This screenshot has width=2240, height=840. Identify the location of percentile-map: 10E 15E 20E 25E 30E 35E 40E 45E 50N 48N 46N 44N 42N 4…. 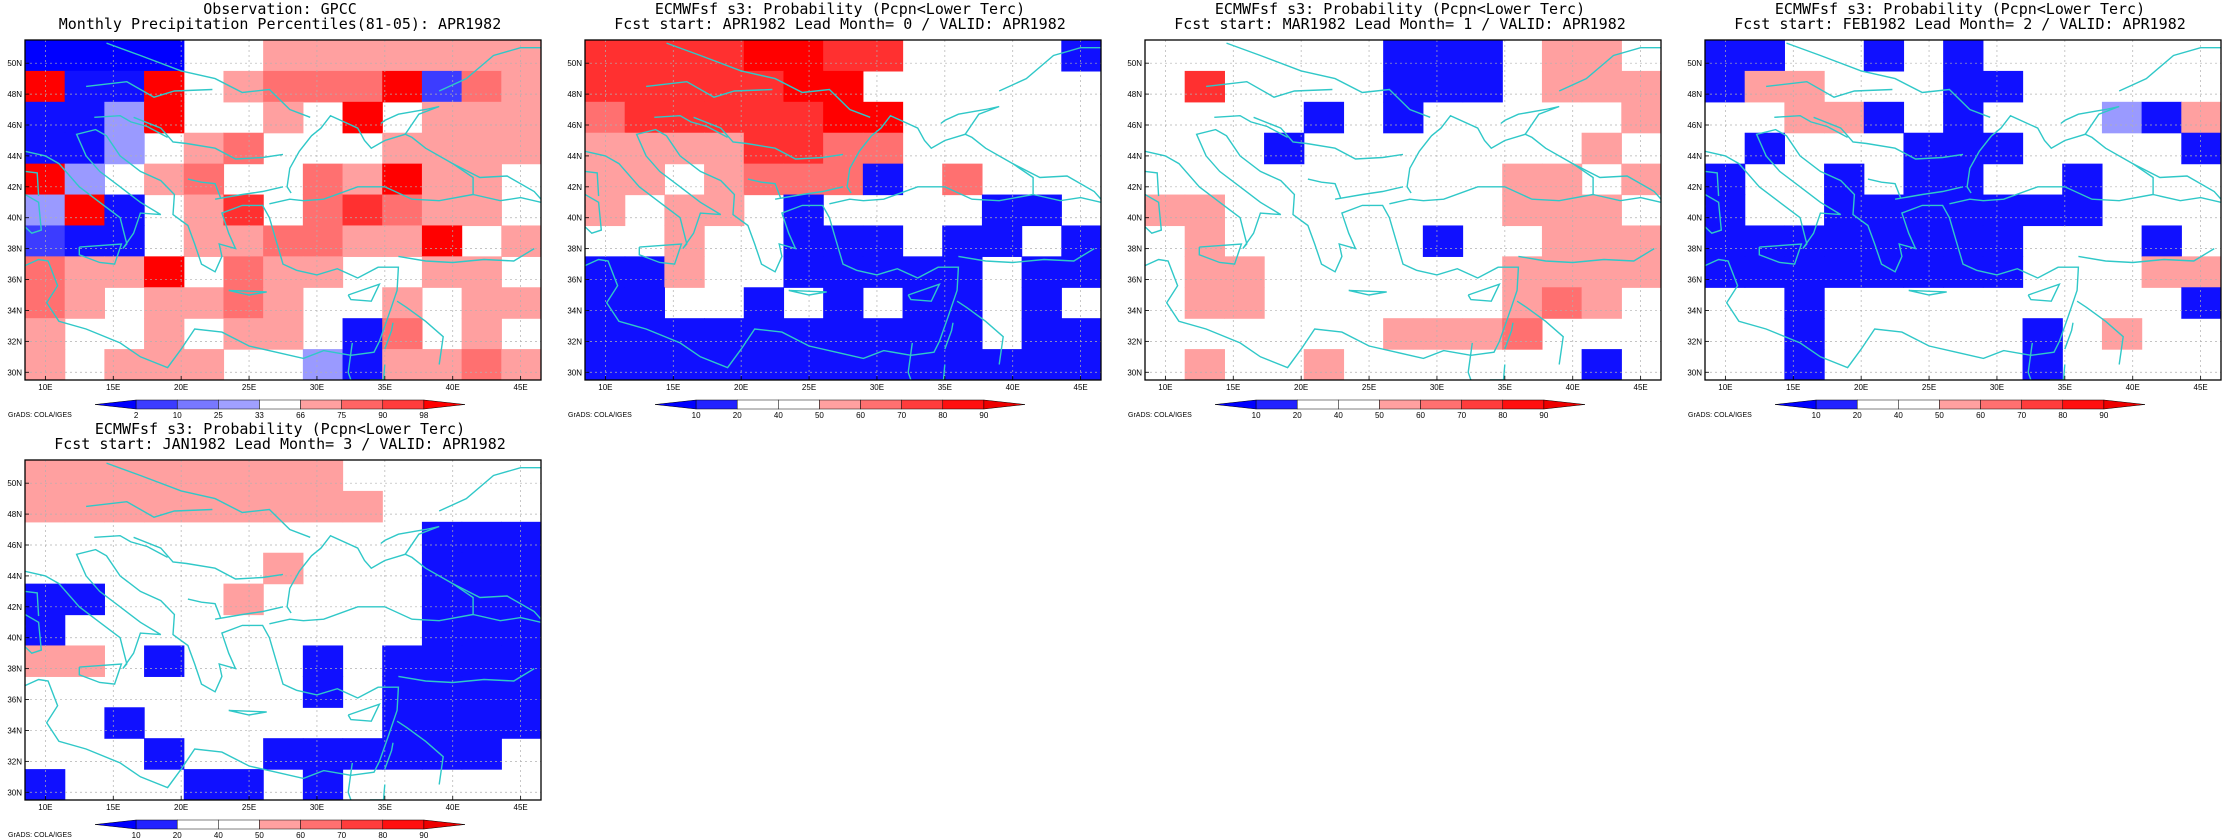
(274, 229).